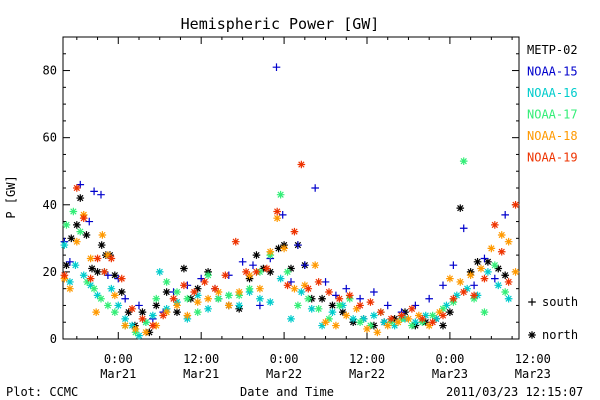 The width and height of the screenshot is (600, 400). What do you see at coordinates (280, 24) in the screenshot?
I see `chart-title: Hemispheric Power [GW]` at bounding box center [280, 24].